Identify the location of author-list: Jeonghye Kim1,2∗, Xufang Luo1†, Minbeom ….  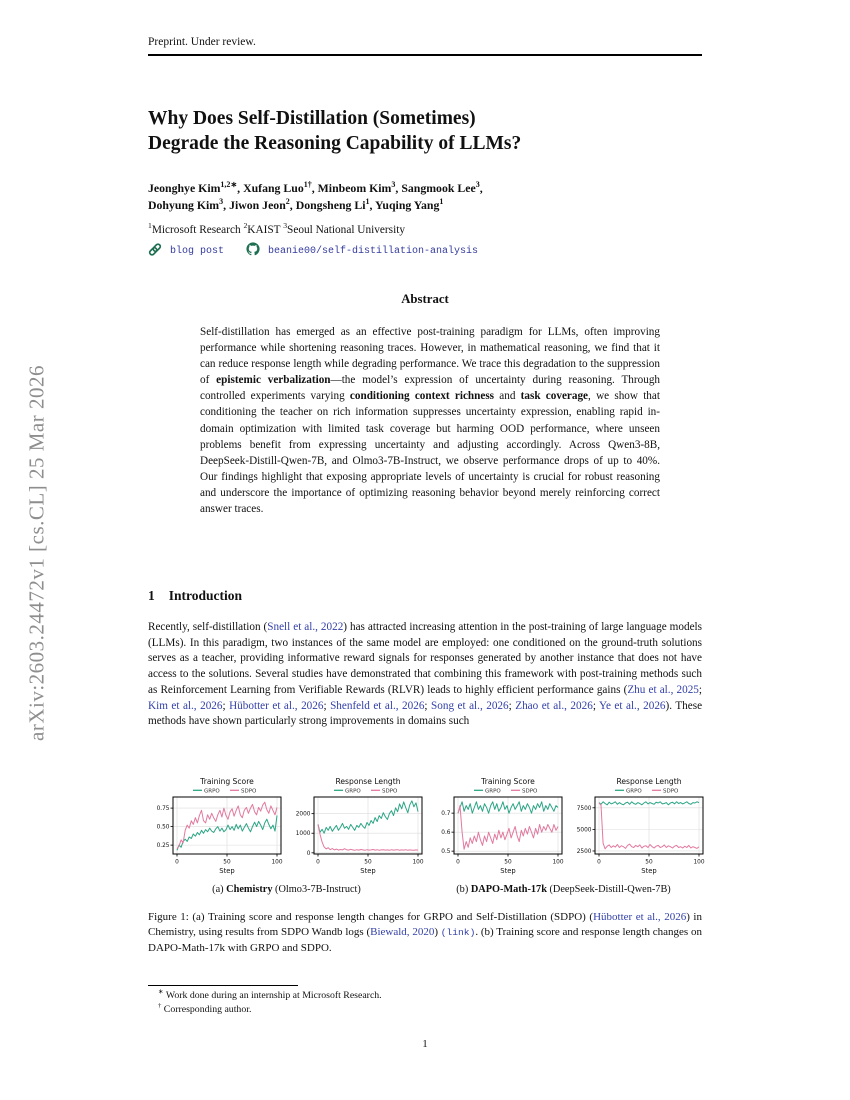
(428, 196).